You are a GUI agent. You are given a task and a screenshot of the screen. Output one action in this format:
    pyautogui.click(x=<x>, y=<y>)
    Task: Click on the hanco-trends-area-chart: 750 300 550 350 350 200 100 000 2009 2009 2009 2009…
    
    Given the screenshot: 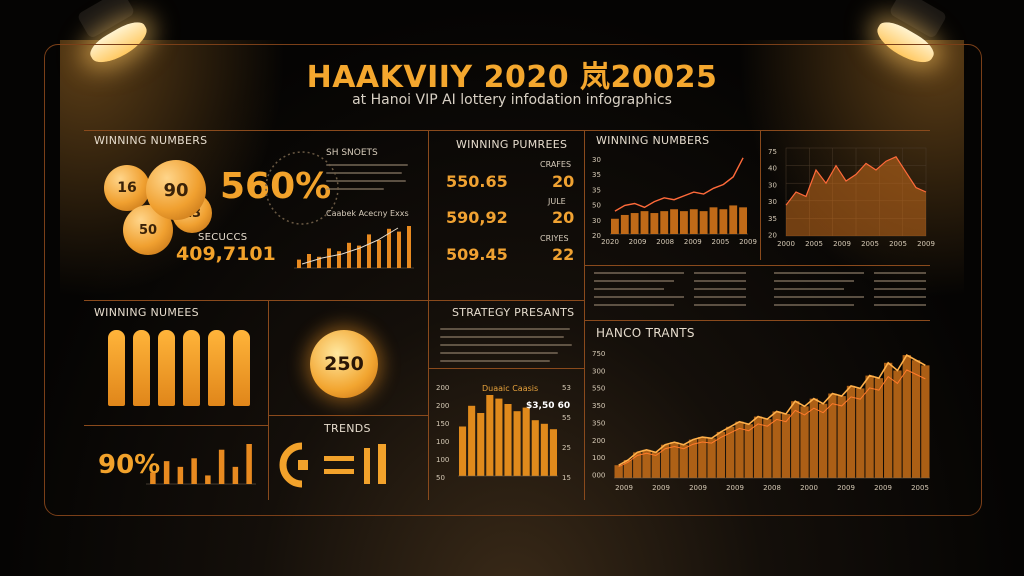 What is the action you would take?
    pyautogui.click(x=761, y=421)
    